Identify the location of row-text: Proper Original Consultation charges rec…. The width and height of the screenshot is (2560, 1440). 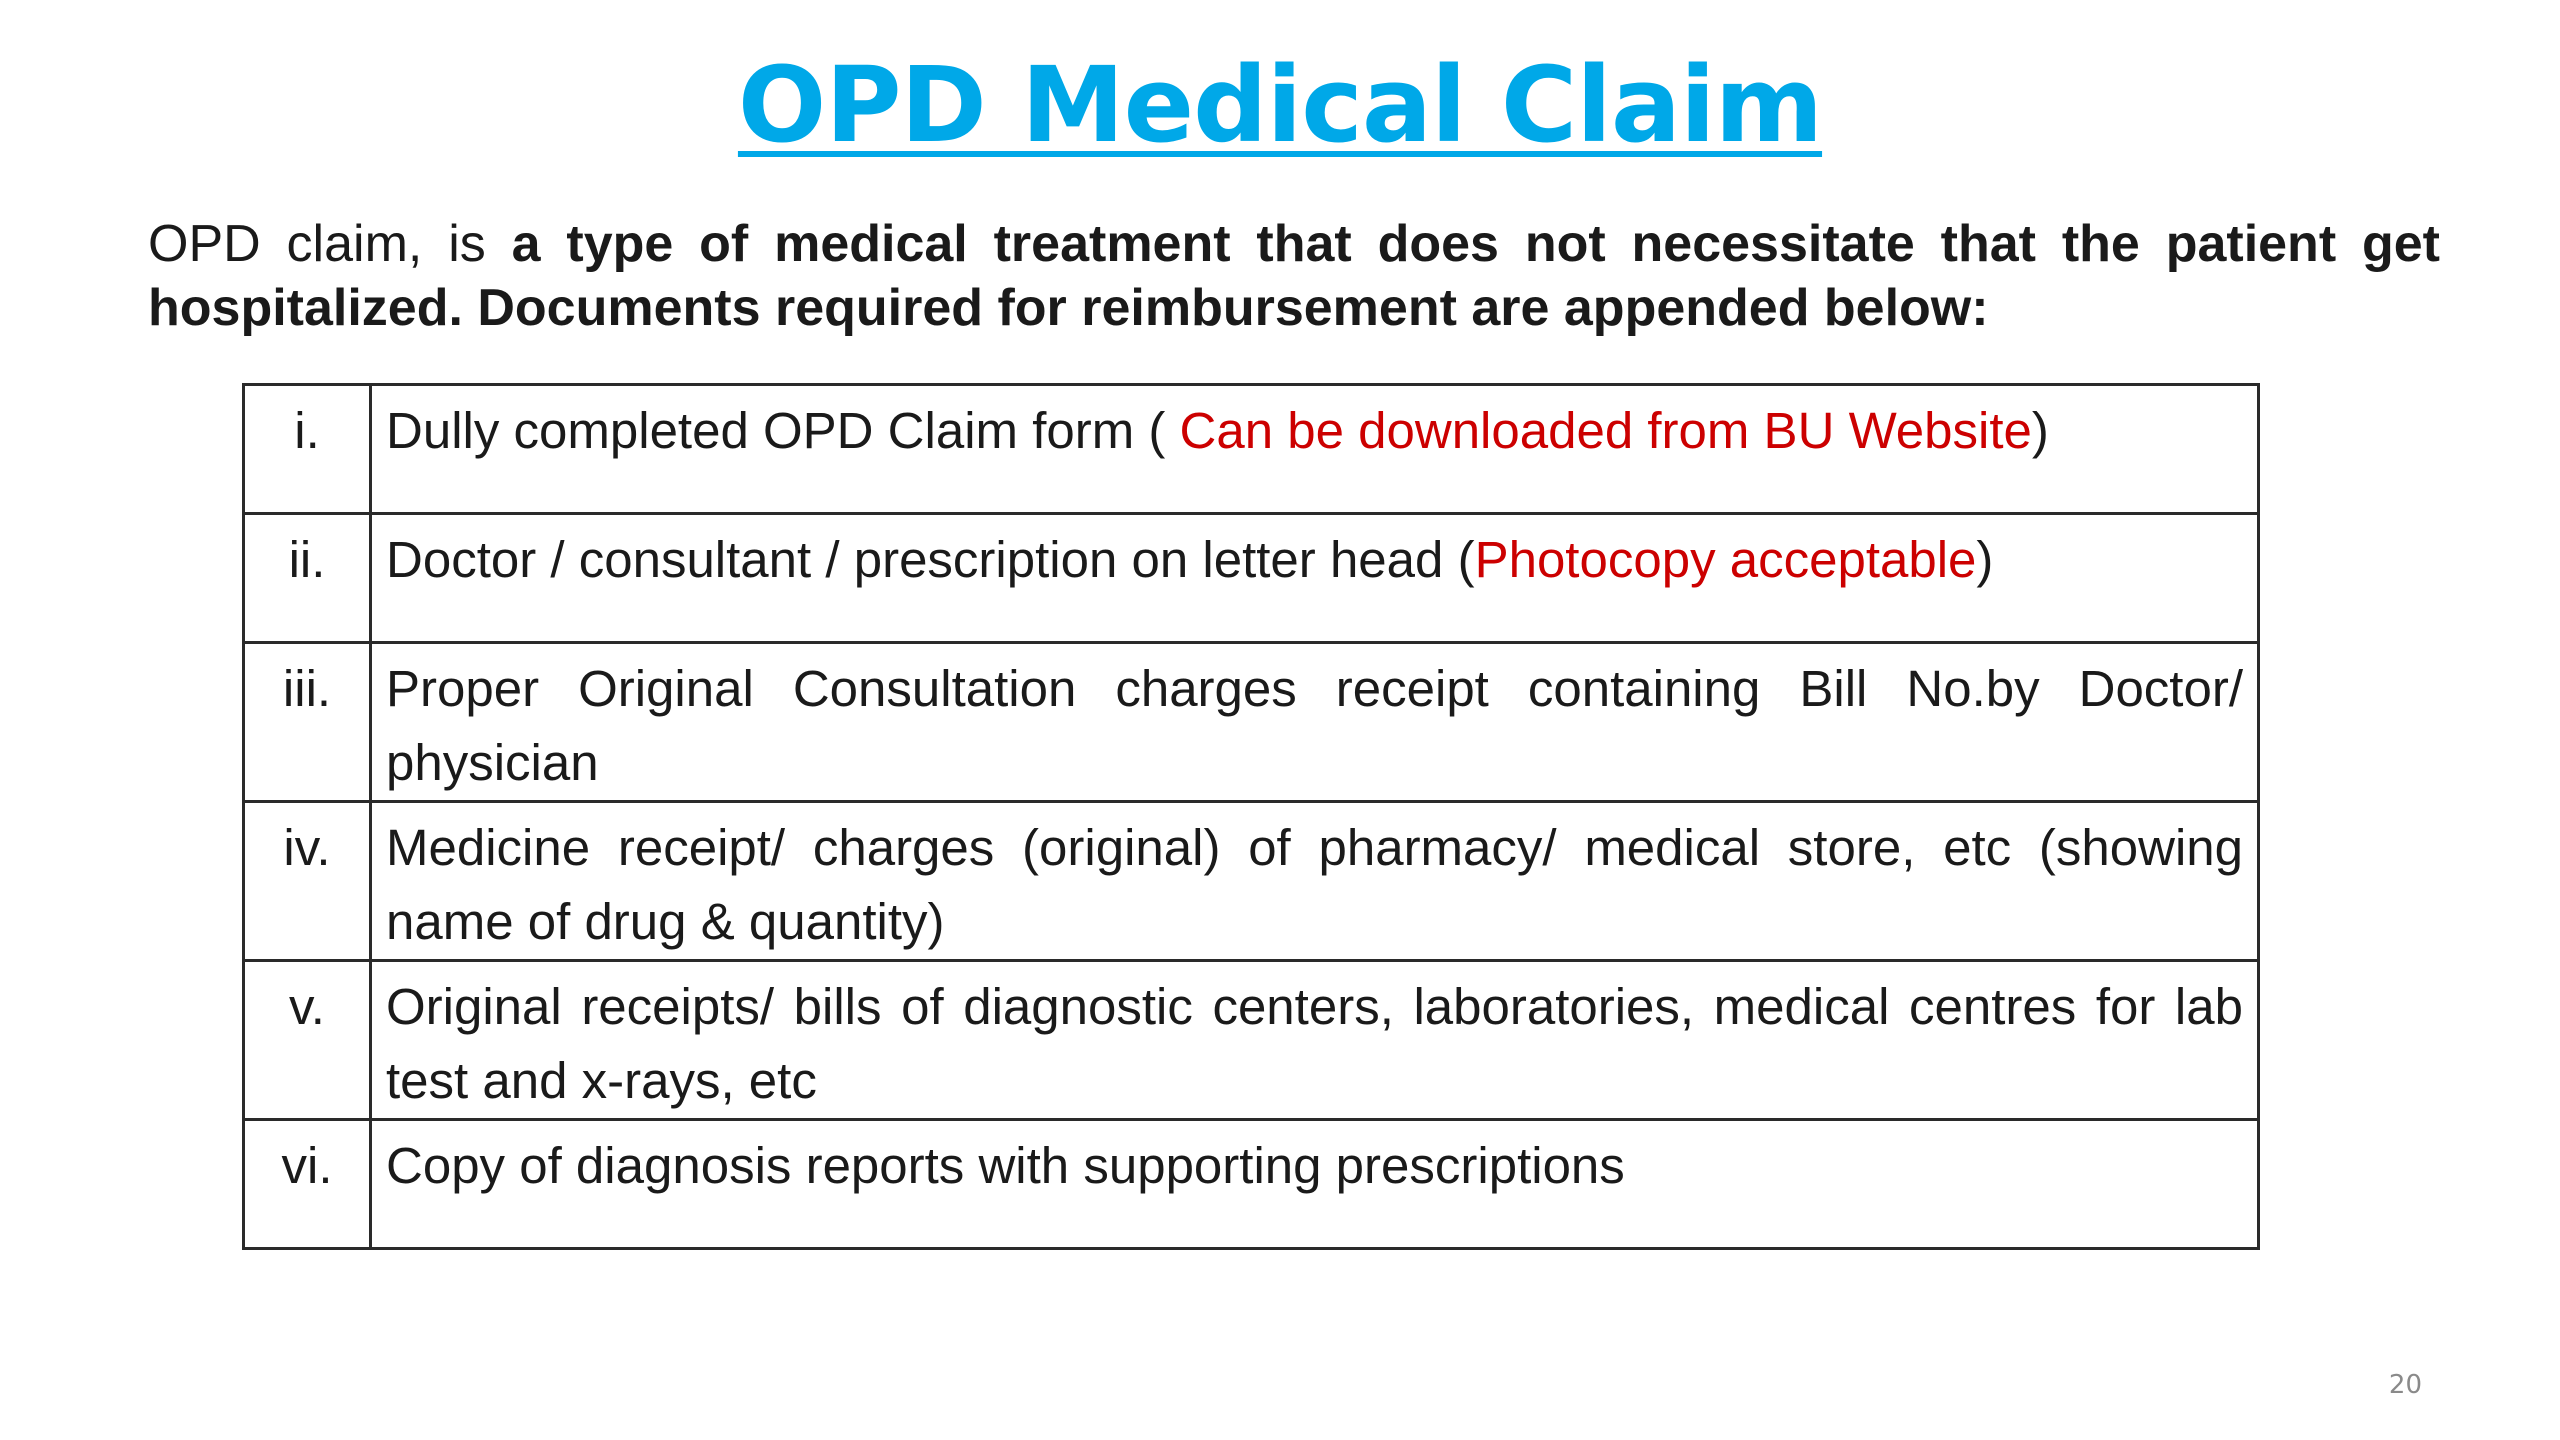
(1314, 722).